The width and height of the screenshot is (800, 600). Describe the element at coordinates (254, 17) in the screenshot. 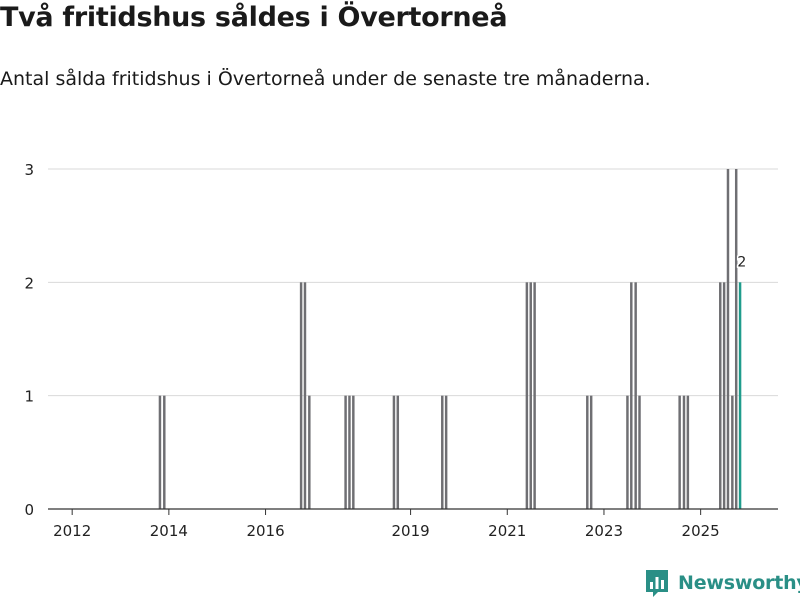

I see `chart-title: Två fritidshus såldes i Övertorneå` at that location.